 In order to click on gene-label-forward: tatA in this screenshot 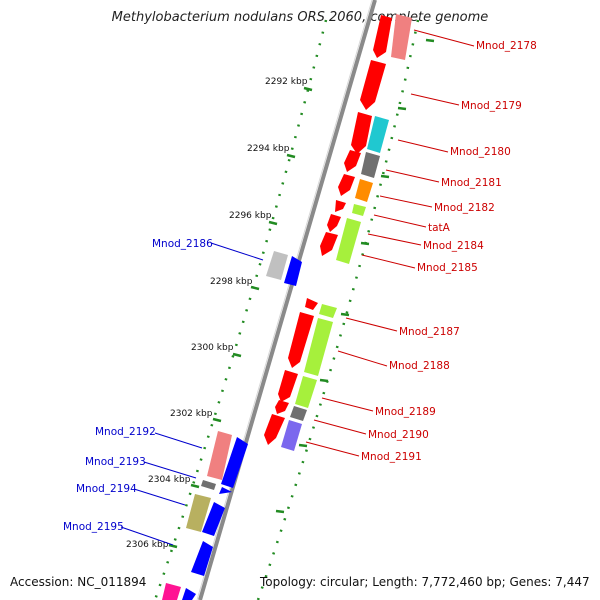, I will do `click(439, 228)`.